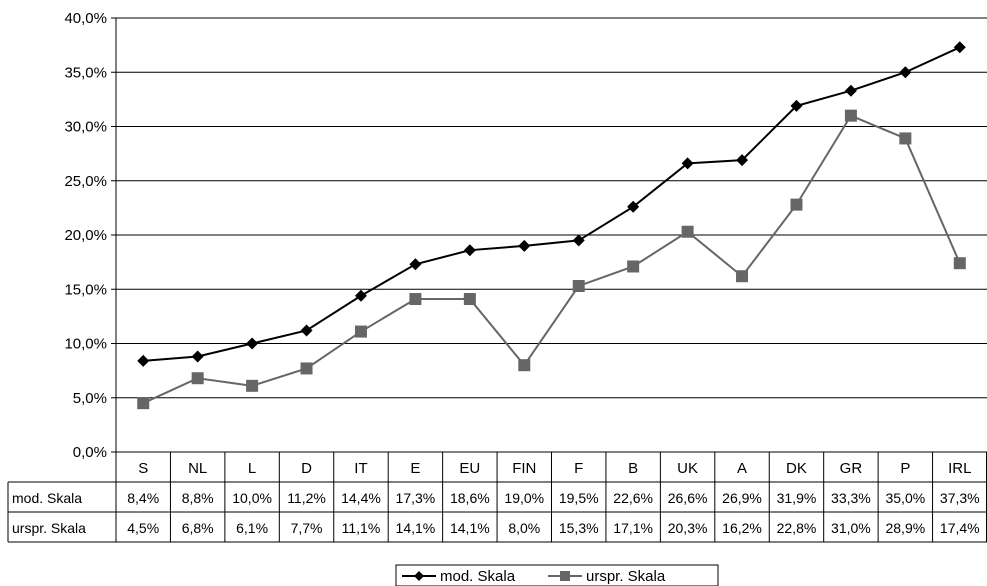  Describe the element at coordinates (85, 235) in the screenshot. I see `y-tick-label-4: 20,0%` at that location.